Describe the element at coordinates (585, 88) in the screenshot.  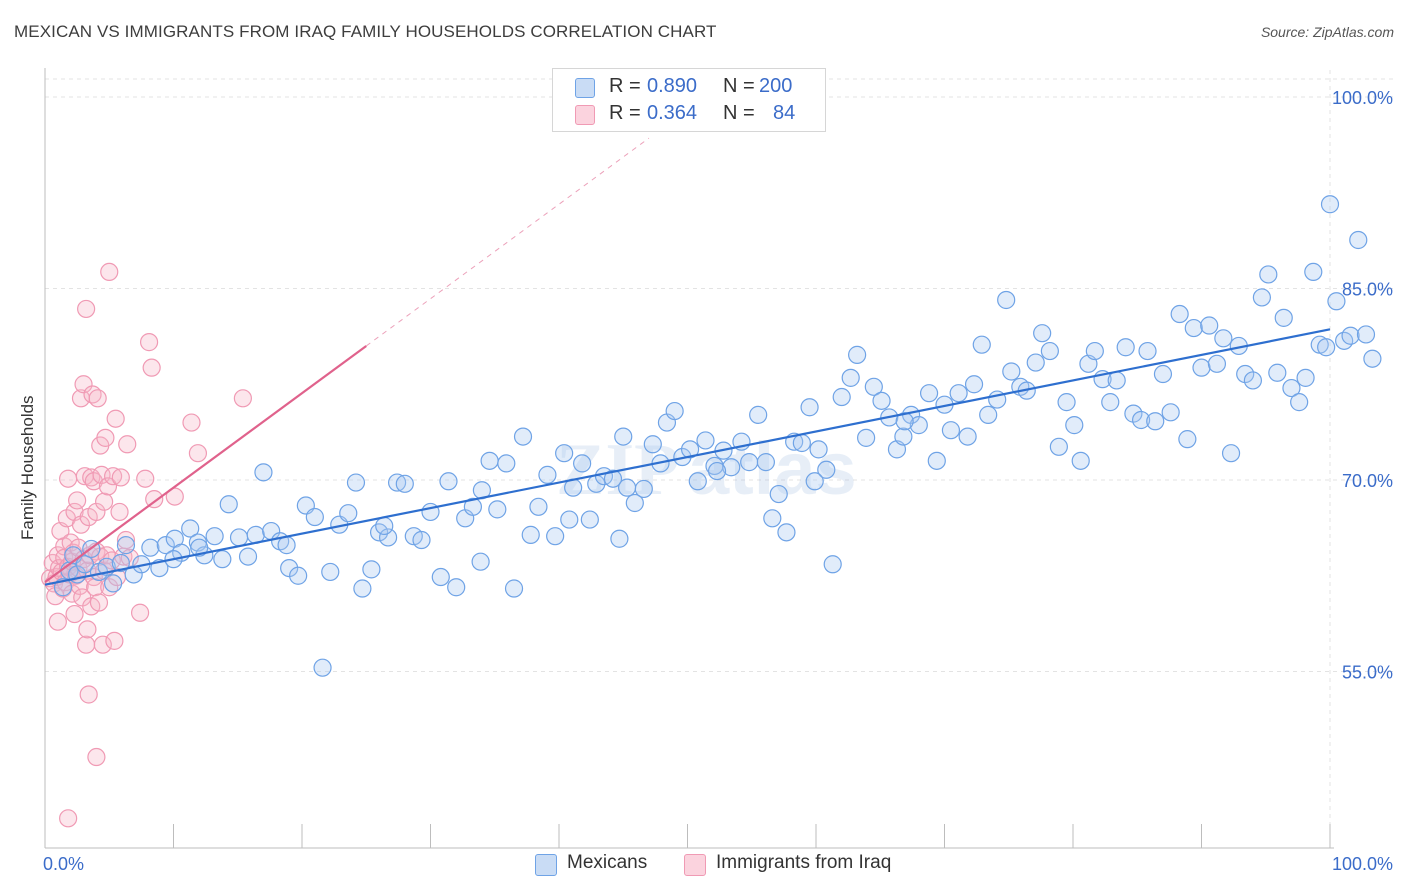
I see `legend-swatch-mexicans` at that location.